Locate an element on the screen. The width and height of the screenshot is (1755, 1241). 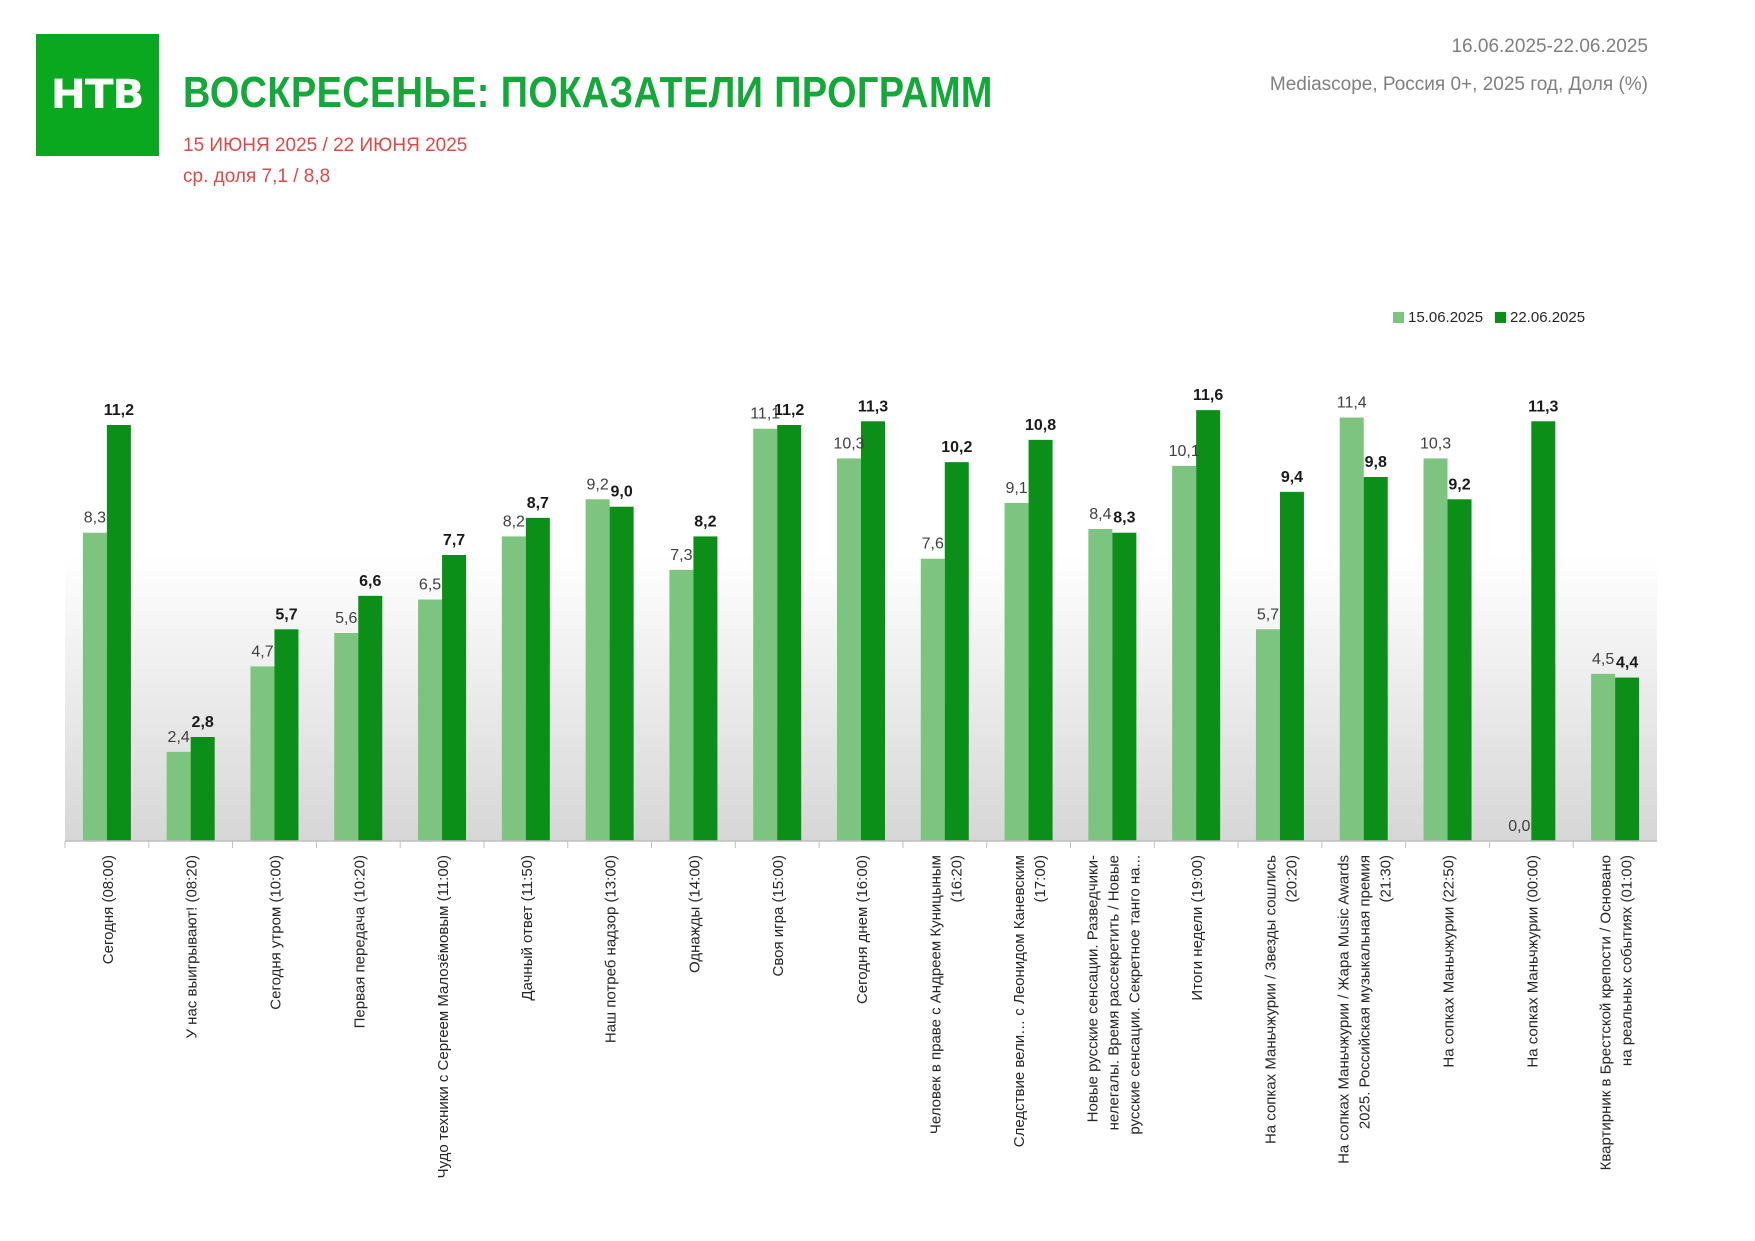
category-label: Сегодня днем (16:00) is located at coordinates (862, 929).